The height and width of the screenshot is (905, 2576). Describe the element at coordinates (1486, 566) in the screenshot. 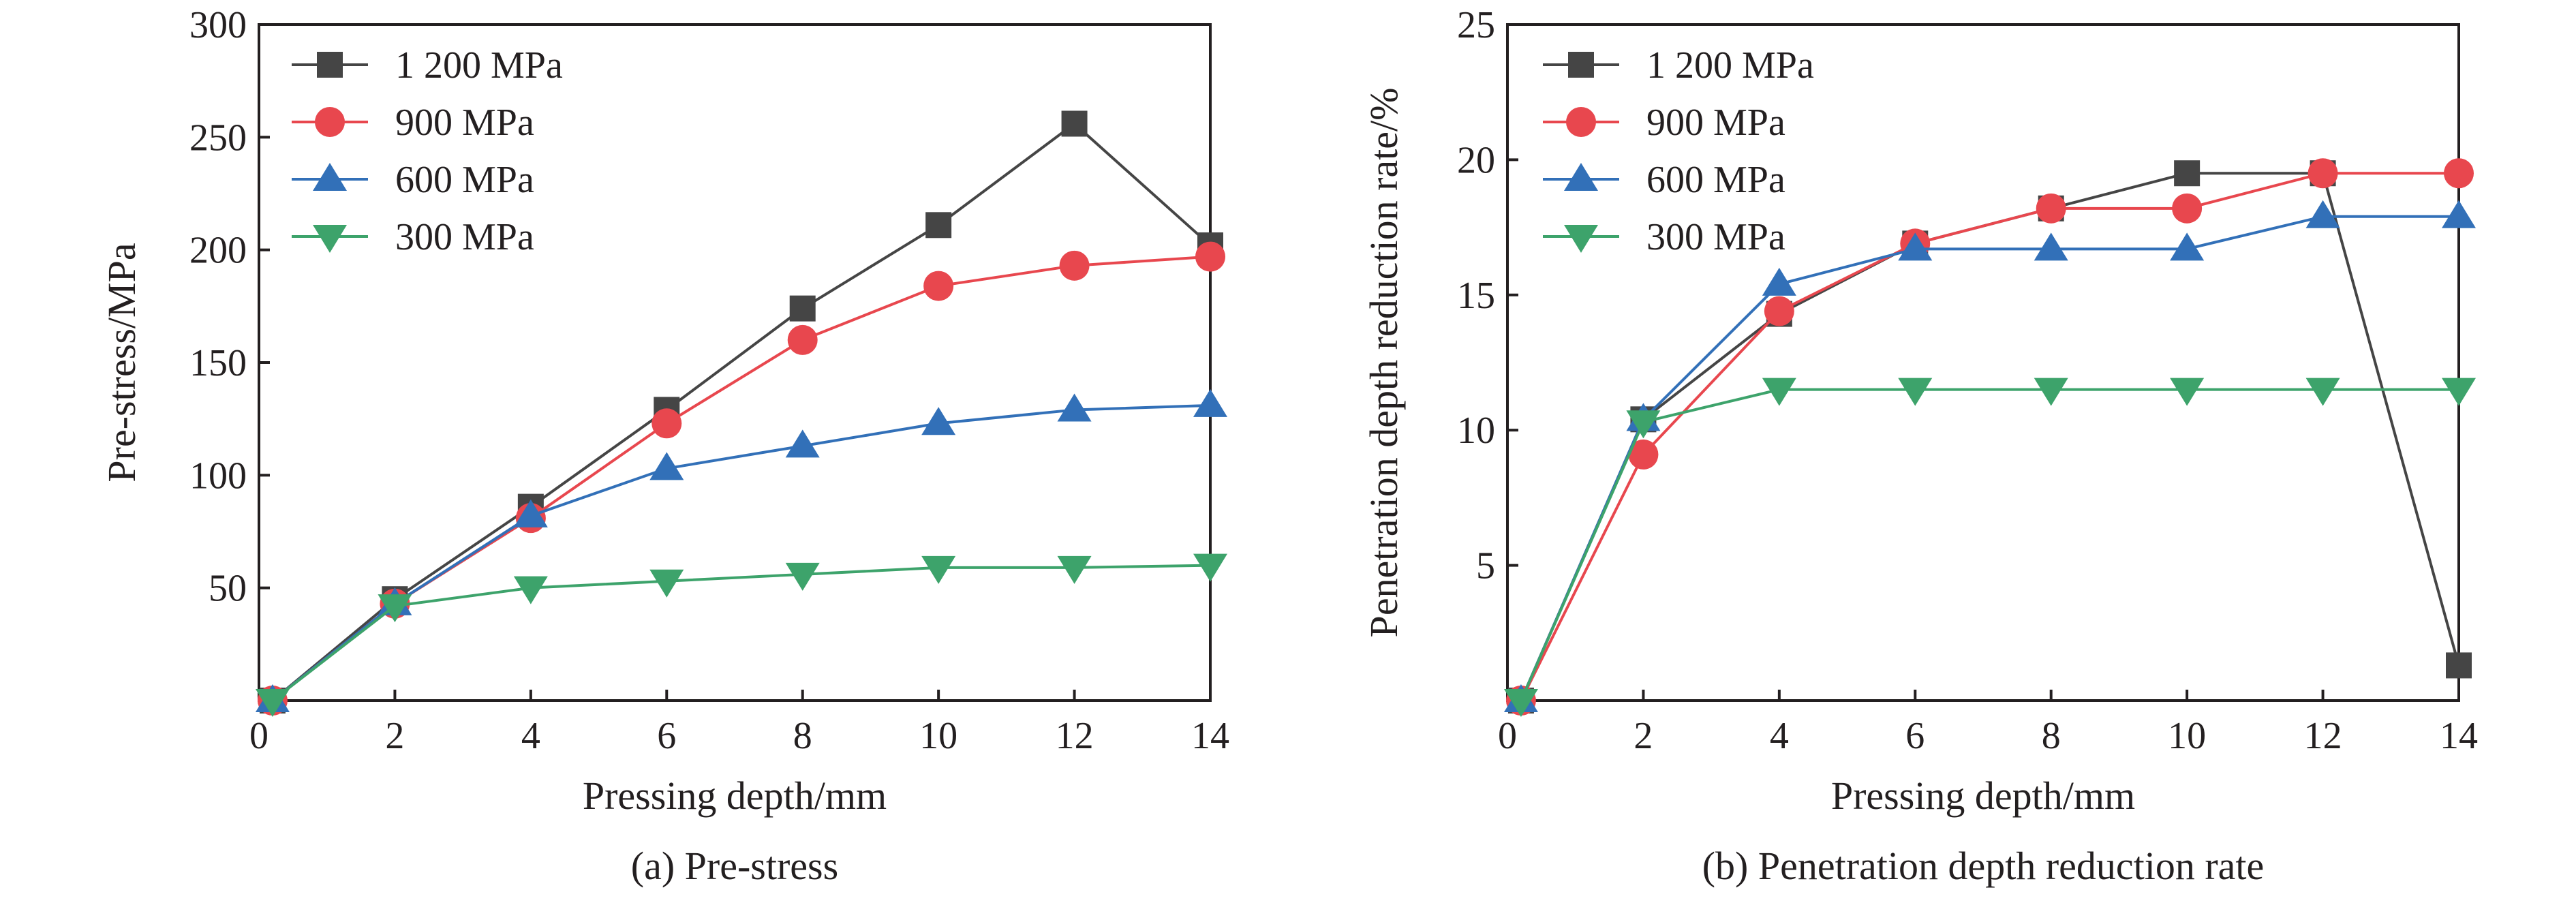

I see `y-tick-label: 5` at that location.